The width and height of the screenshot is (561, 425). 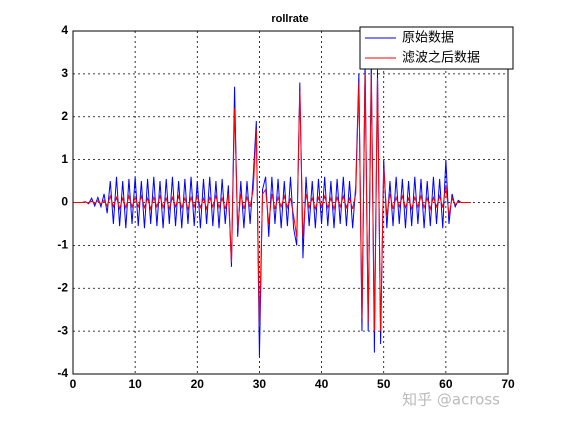 What do you see at coordinates (428, 38) in the screenshot?
I see `legend-label: 原始数据` at bounding box center [428, 38].